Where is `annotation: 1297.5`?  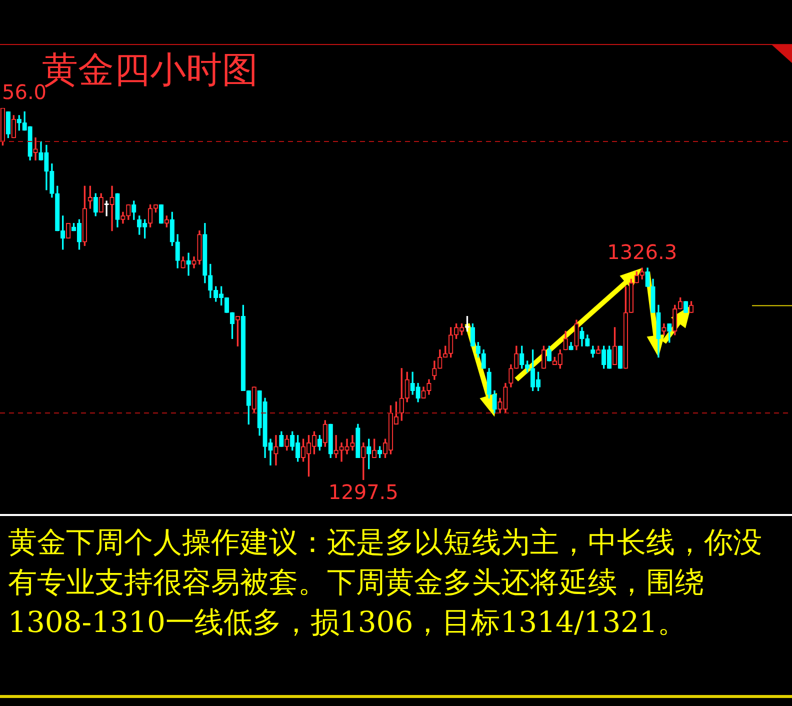 annotation: 1297.5 is located at coordinates (363, 492).